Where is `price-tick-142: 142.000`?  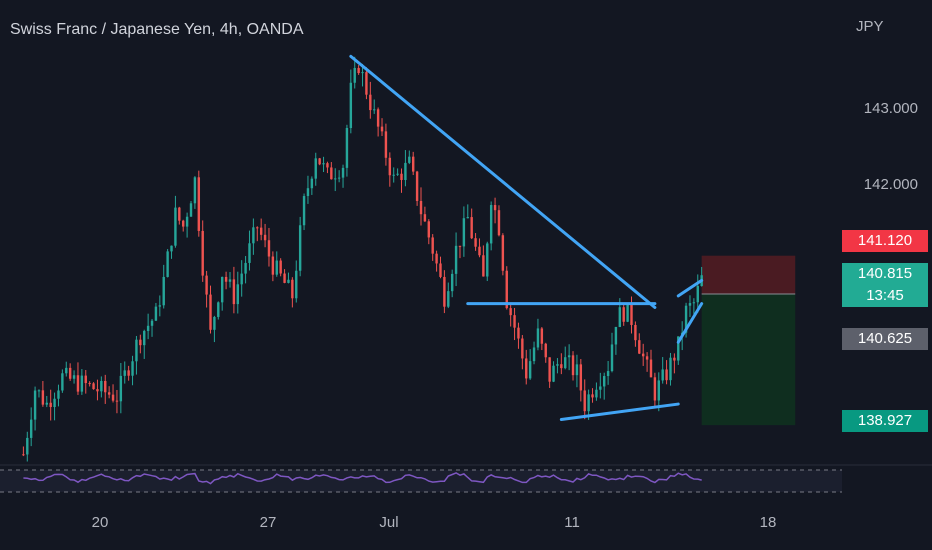
price-tick-142: 142.000 is located at coordinates (890, 184).